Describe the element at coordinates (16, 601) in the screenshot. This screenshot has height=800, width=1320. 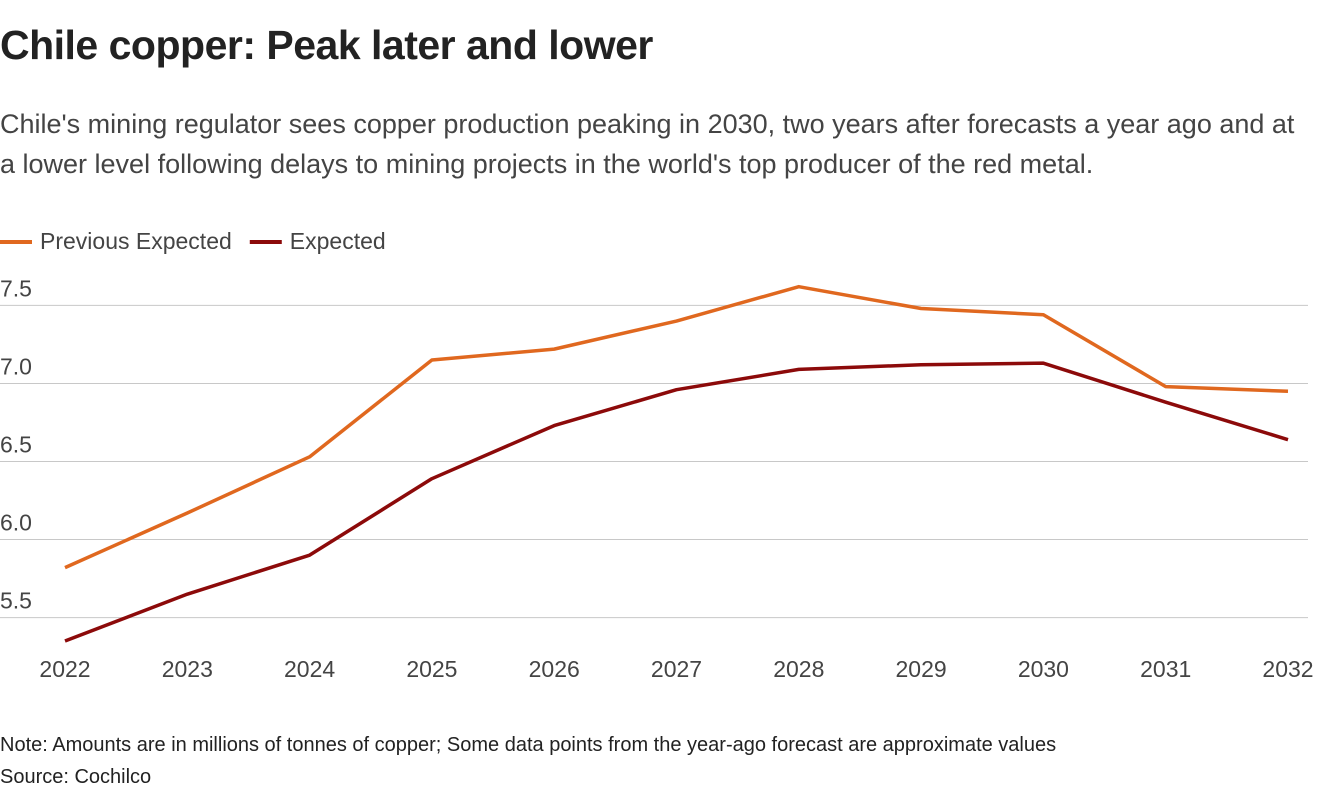
I see `y-tick-label: 5.5` at that location.